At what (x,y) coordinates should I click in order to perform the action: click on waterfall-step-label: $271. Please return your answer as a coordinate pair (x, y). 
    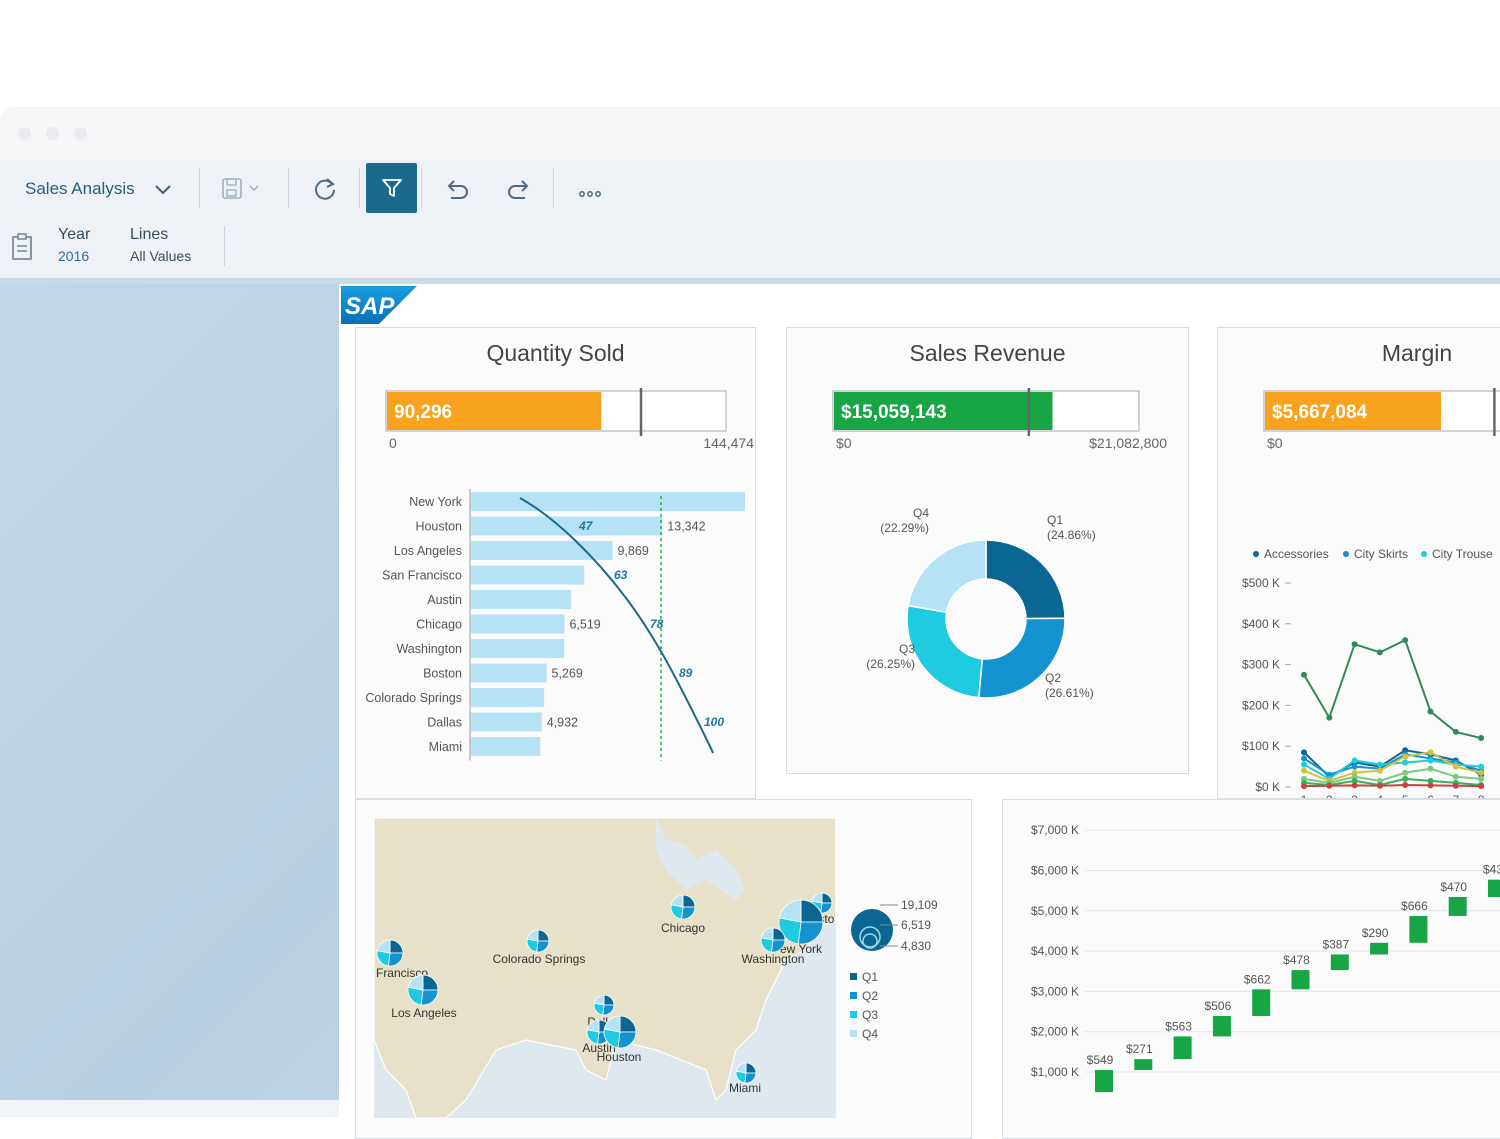
    Looking at the image, I should click on (1139, 1049).